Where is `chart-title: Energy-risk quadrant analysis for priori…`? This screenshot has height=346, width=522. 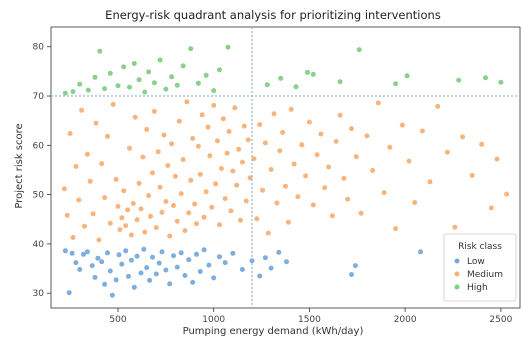 chart-title: Energy-risk quadrant analysis for priori… is located at coordinates (273, 15).